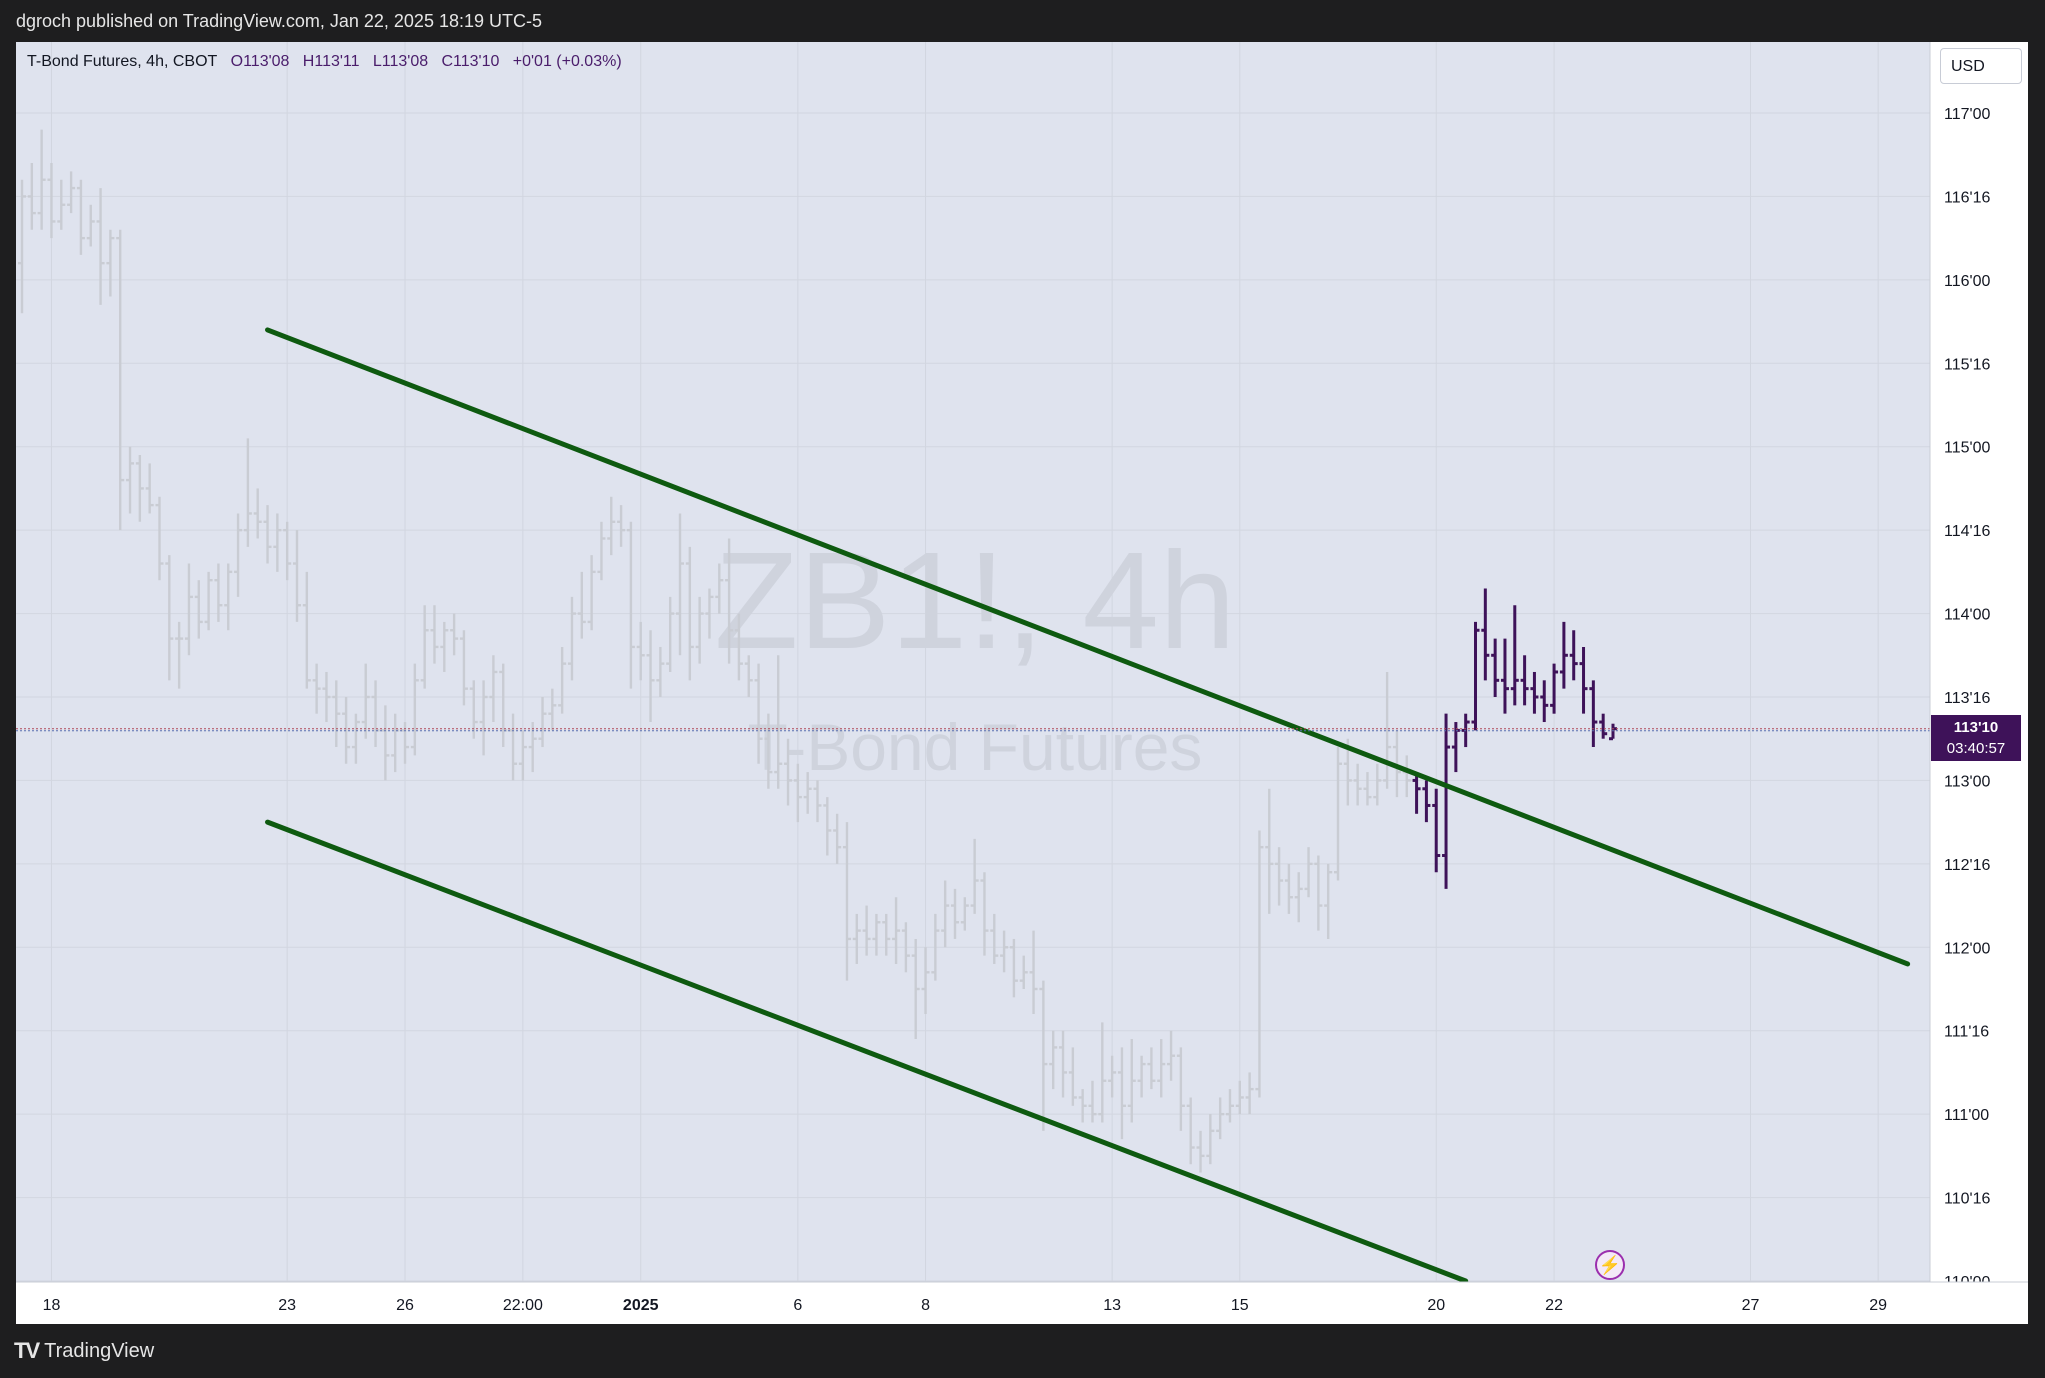  I want to click on price-tick-label: 113'16, so click(1967, 698).